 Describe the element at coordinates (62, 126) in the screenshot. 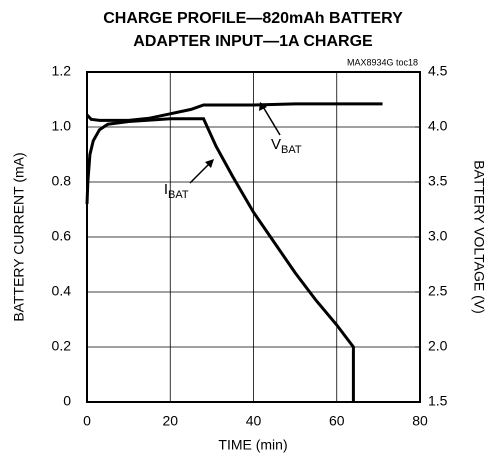

I see `y-tick-label: 1.0` at that location.